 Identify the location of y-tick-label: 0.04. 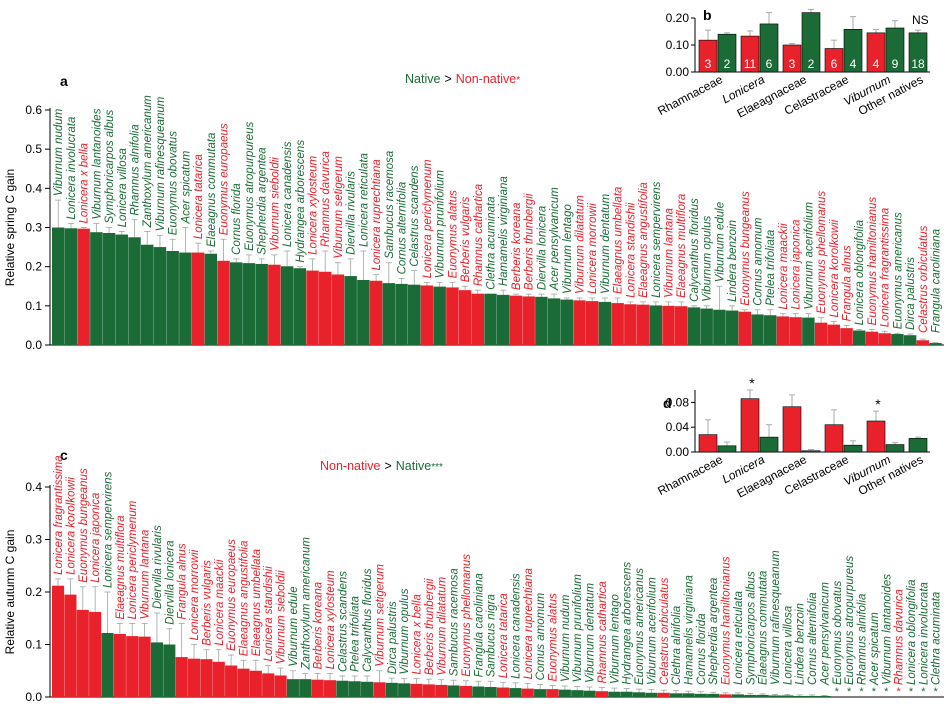
(678, 427).